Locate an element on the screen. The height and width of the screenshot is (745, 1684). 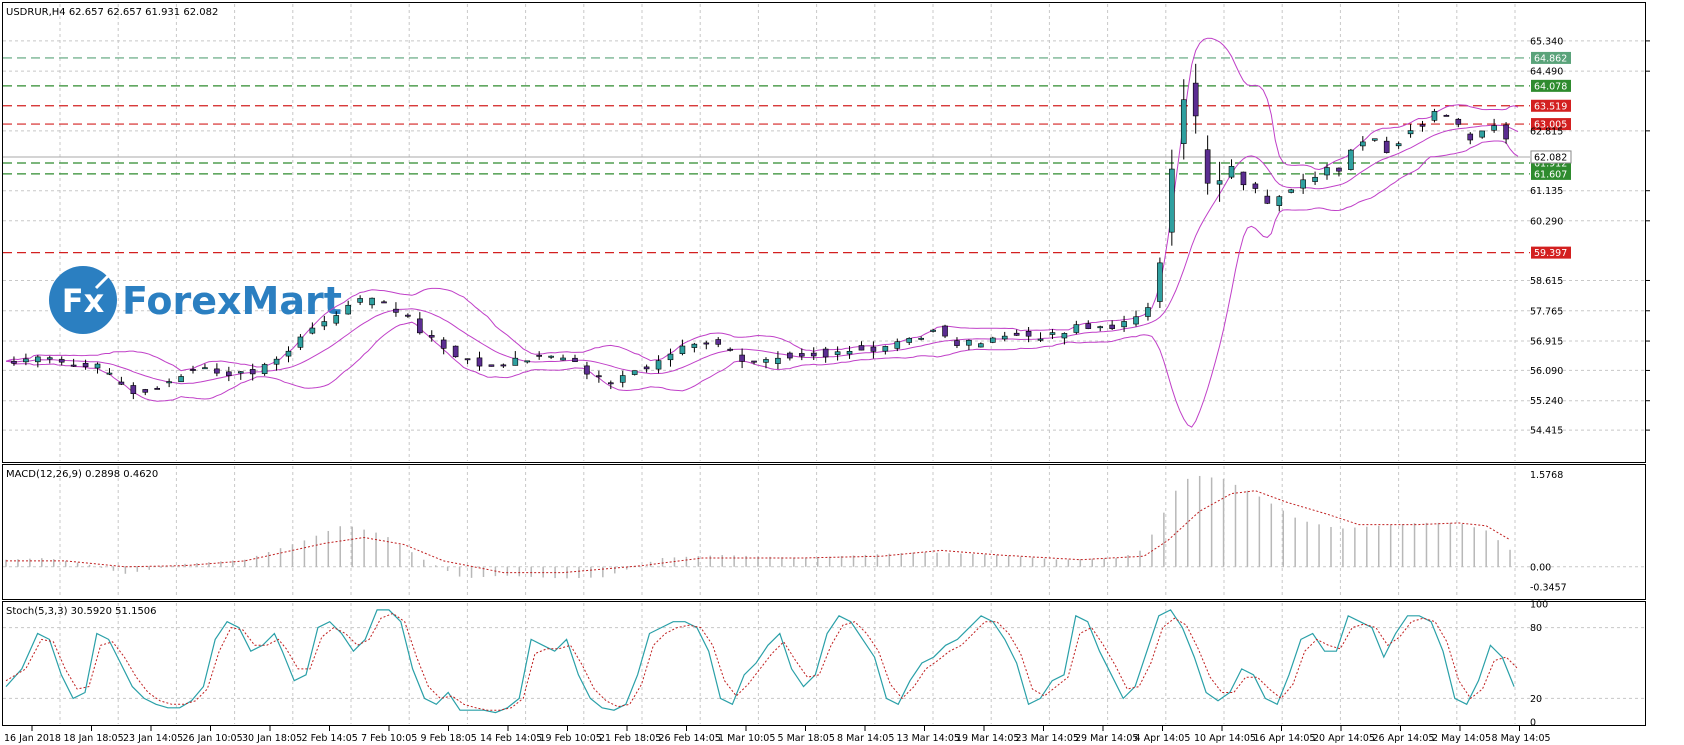
time-tick-label: 21 Feb 18:05 is located at coordinates (630, 738).